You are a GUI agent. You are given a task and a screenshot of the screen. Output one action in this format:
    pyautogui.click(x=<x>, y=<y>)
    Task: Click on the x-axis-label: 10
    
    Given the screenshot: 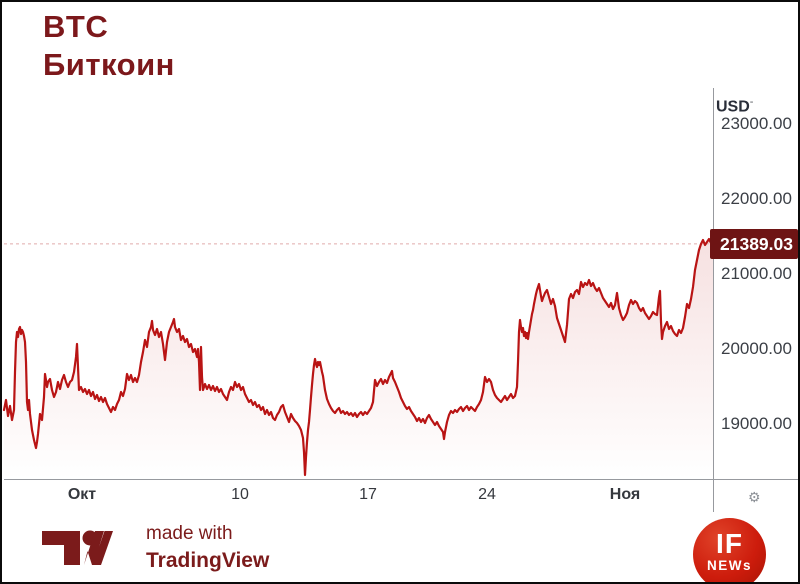 What is the action you would take?
    pyautogui.click(x=240, y=494)
    